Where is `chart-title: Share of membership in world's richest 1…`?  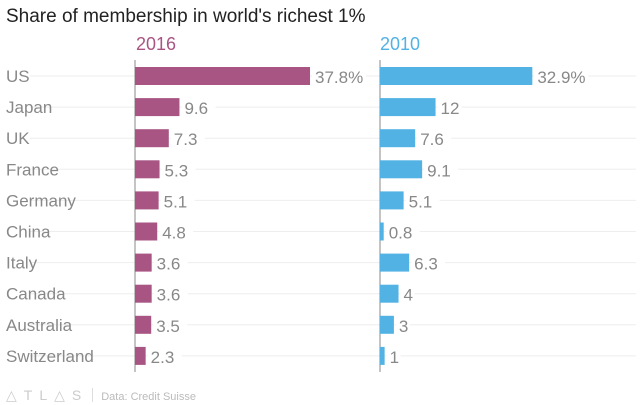 chart-title: Share of membership in world's richest 1… is located at coordinates (186, 16).